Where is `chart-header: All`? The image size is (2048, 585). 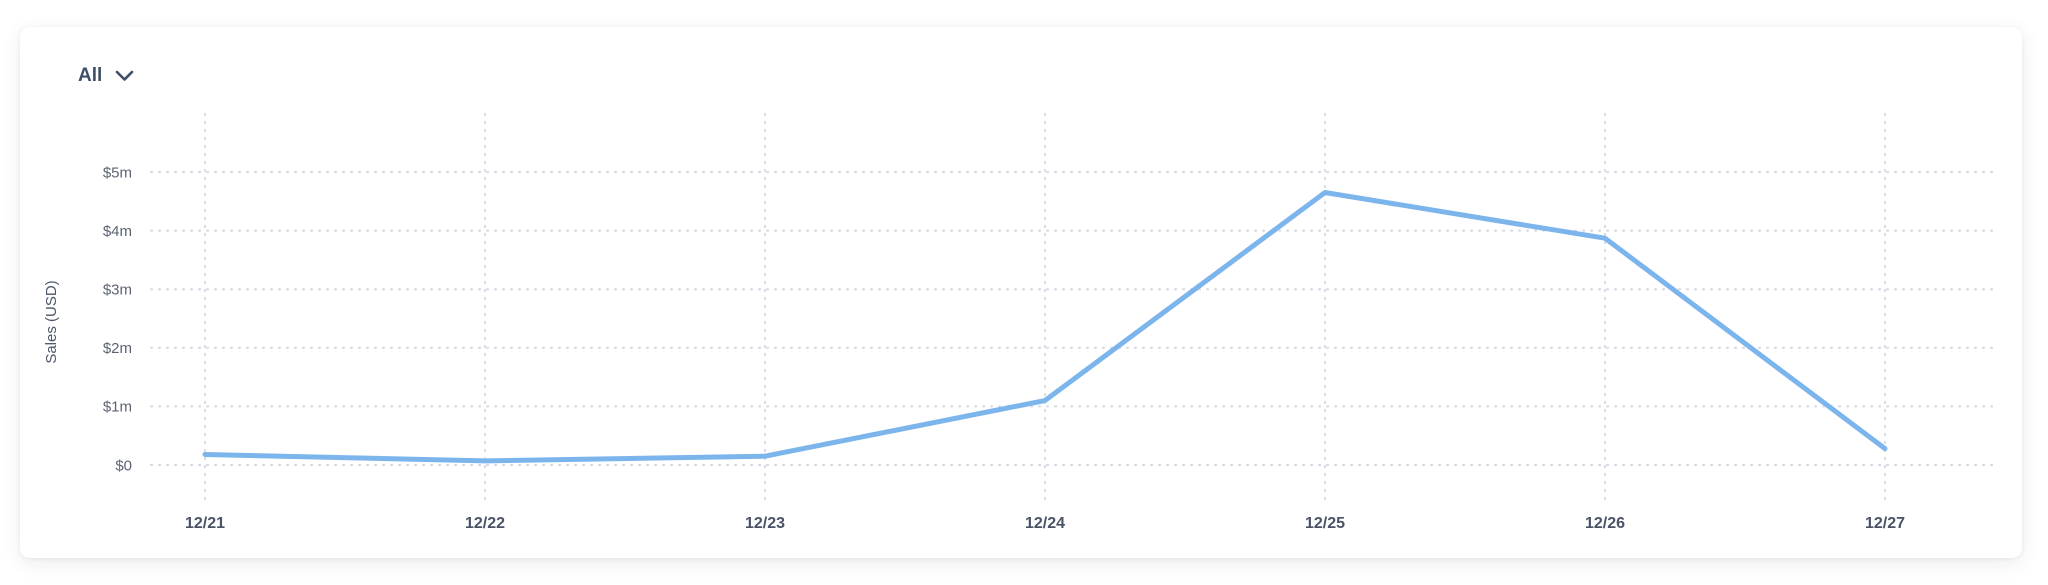 chart-header: All is located at coordinates (106, 75).